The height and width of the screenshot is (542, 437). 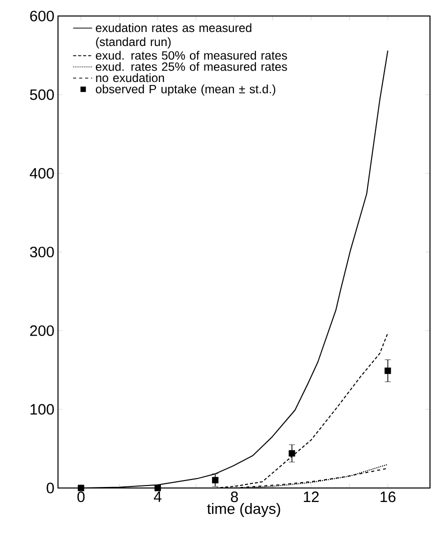 I want to click on y-tick-label: 500, so click(x=42, y=94).